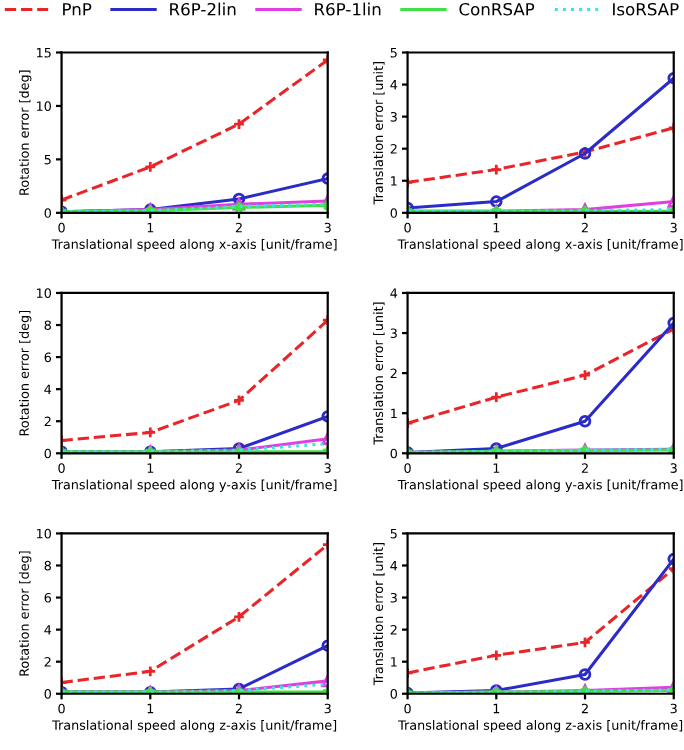 Image resolution: width=684 pixels, height=750 pixels. What do you see at coordinates (497, 9) in the screenshot?
I see `legend-label: ConRSAP` at bounding box center [497, 9].